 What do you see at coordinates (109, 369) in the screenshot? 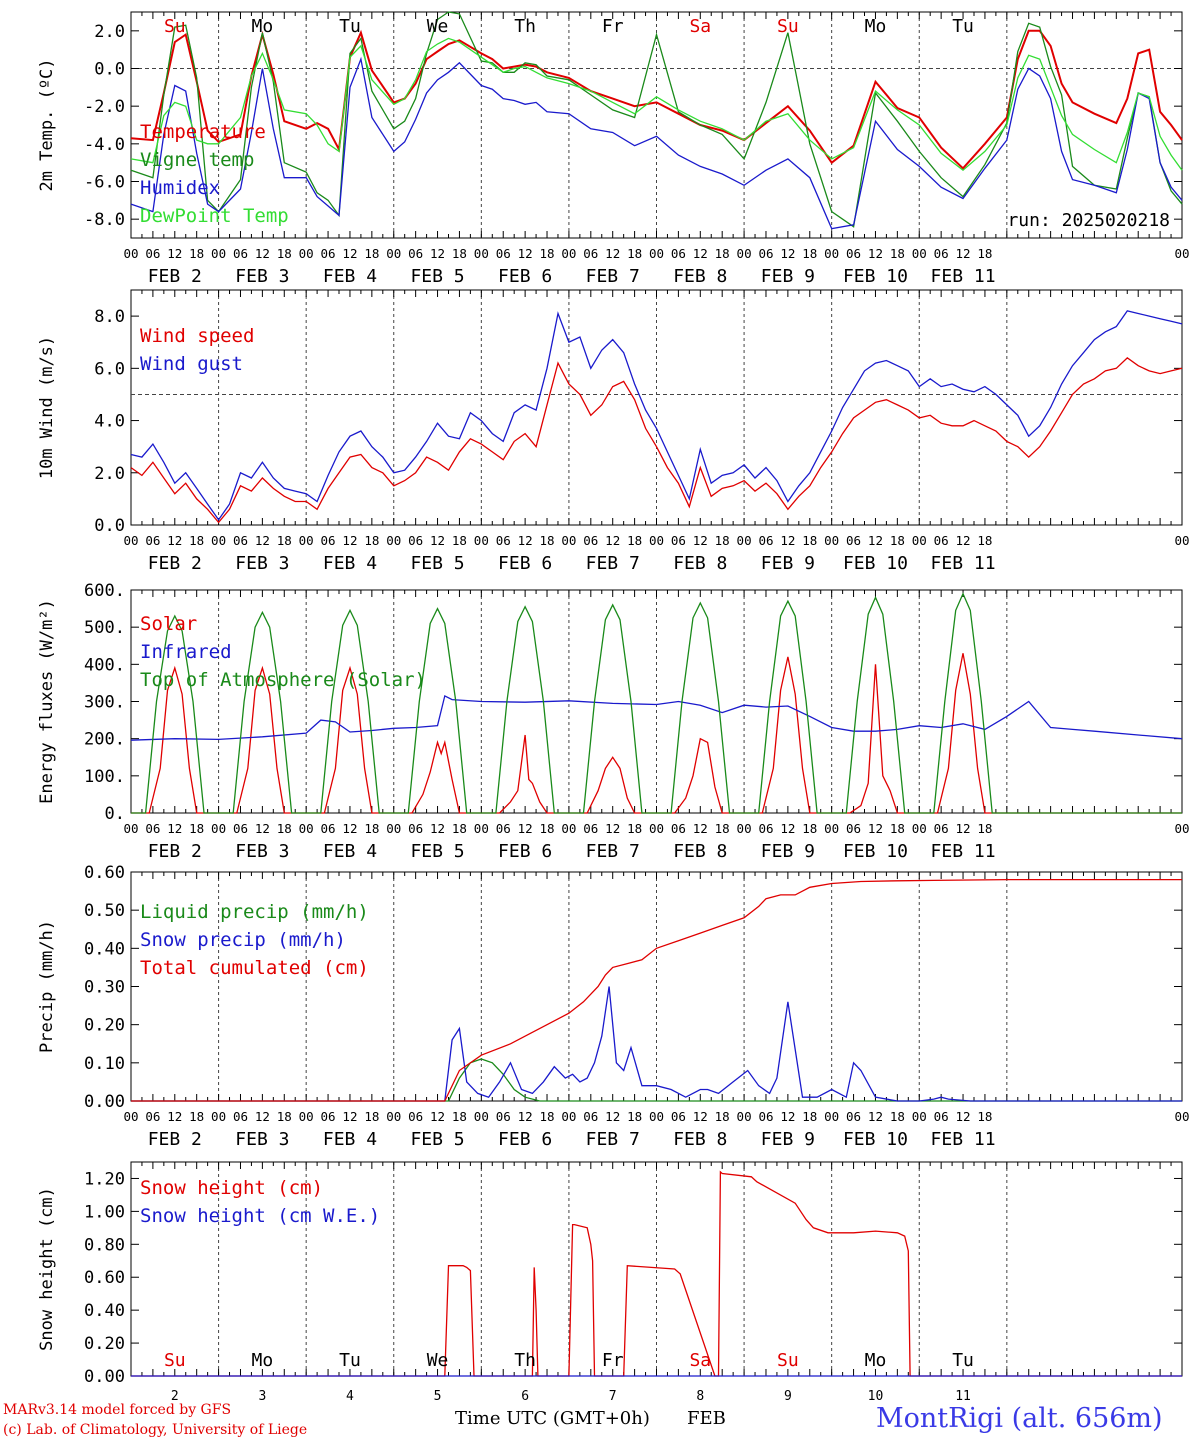
I see `y-tick-label: 6.0` at bounding box center [109, 369].